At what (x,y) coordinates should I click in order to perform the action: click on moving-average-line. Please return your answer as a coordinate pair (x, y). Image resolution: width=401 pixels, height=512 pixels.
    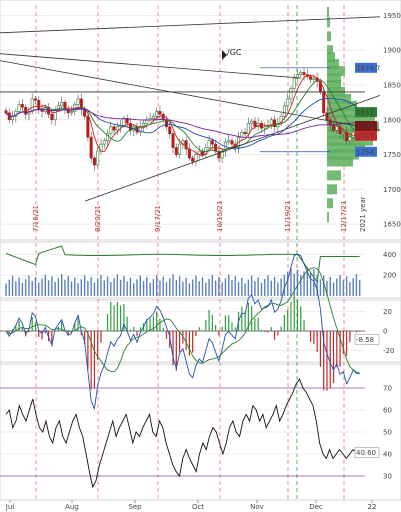
    Looking at the image, I should click on (182, 123).